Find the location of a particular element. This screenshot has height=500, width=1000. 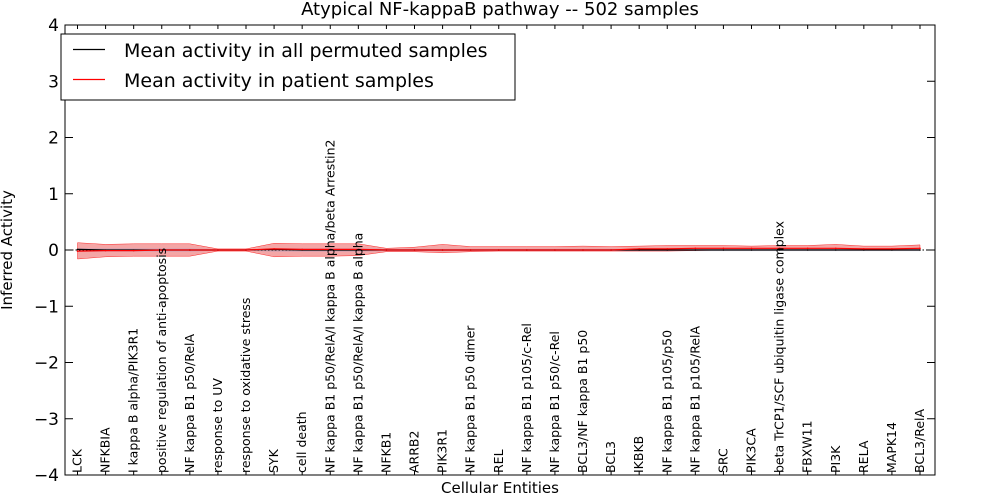

y-tick-label: −3 is located at coordinates (46, 420).